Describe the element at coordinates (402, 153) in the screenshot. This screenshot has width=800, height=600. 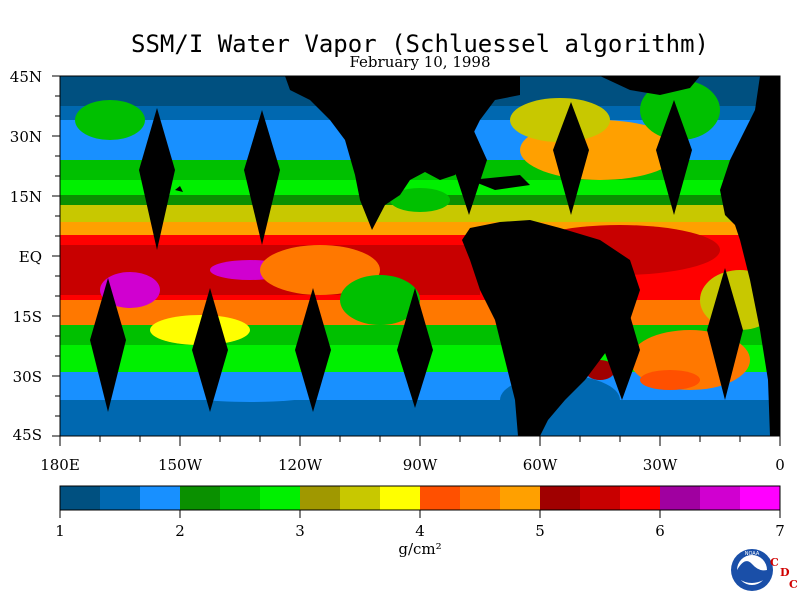
I see `north-america-landmass` at that location.